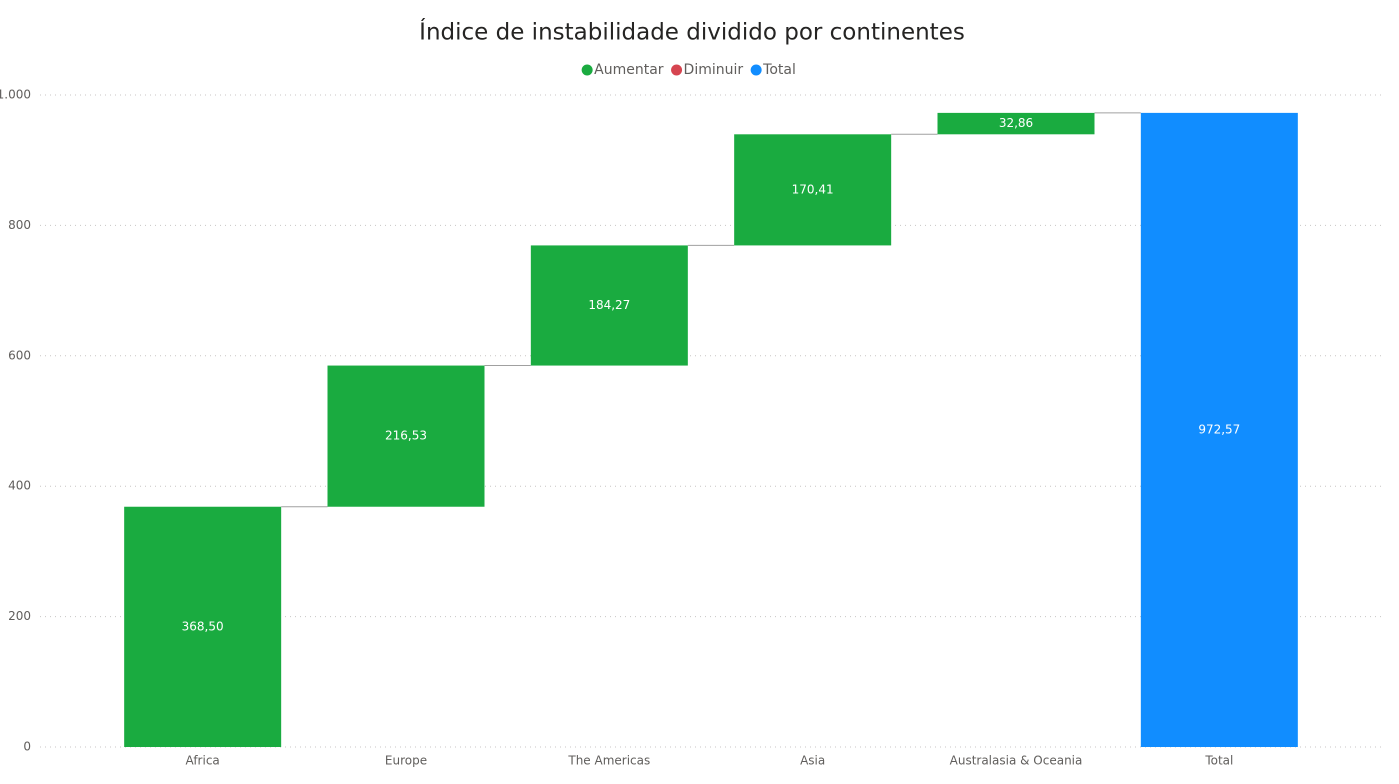 The height and width of the screenshot is (784, 1399). Describe the element at coordinates (19, 486) in the screenshot. I see `y-tick-label: 400` at that location.